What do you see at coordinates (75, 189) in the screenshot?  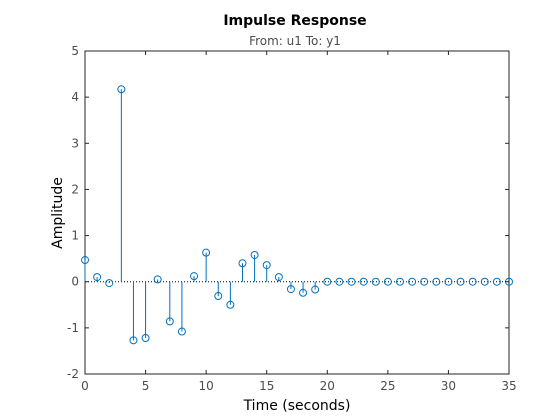 I see `y-tick-label: 2` at bounding box center [75, 189].